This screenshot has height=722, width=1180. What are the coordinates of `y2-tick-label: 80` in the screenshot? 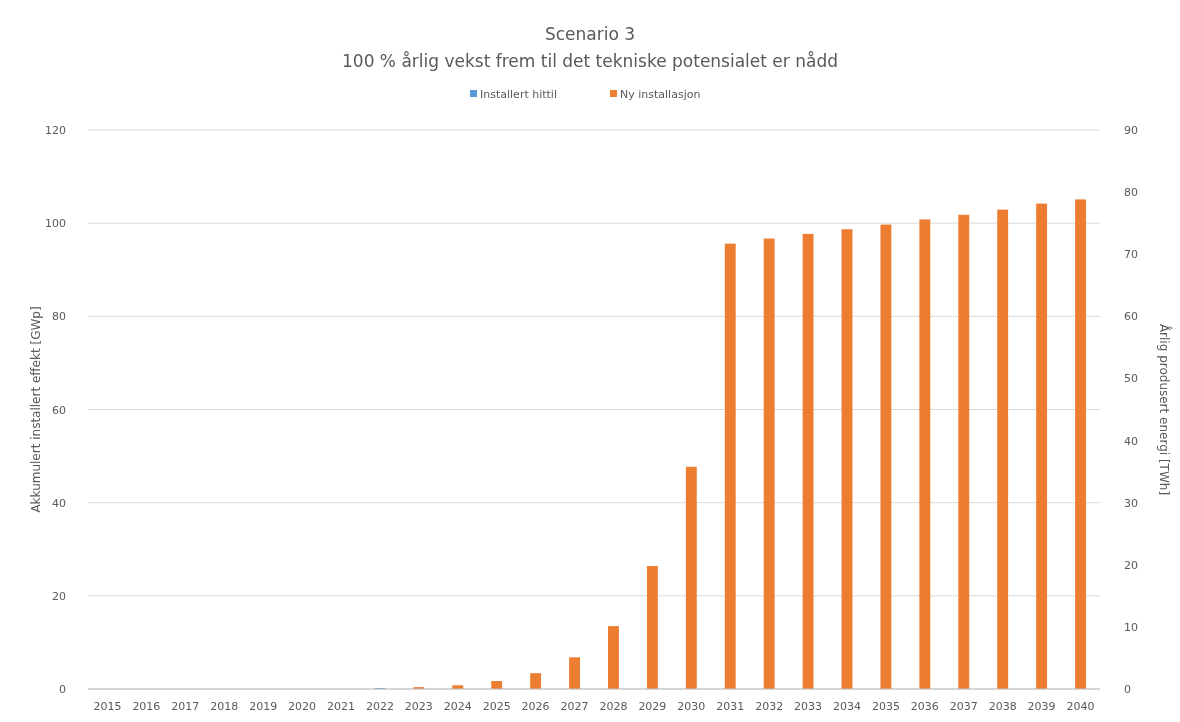 It's located at (1131, 193).